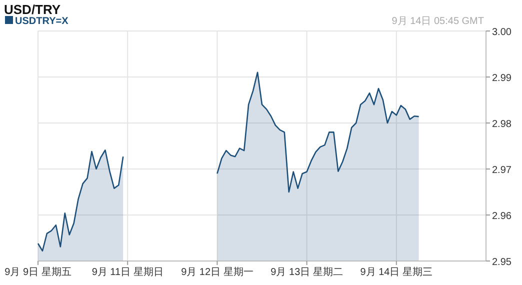 This screenshot has width=522, height=285. I want to click on y-tick-label: 2.98, so click(502, 124).